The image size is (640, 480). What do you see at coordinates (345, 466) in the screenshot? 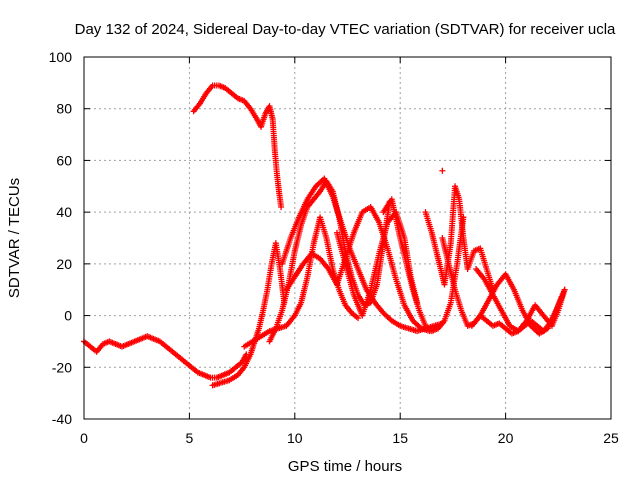
I see `x-axis-title: GPS time / hours` at bounding box center [345, 466].